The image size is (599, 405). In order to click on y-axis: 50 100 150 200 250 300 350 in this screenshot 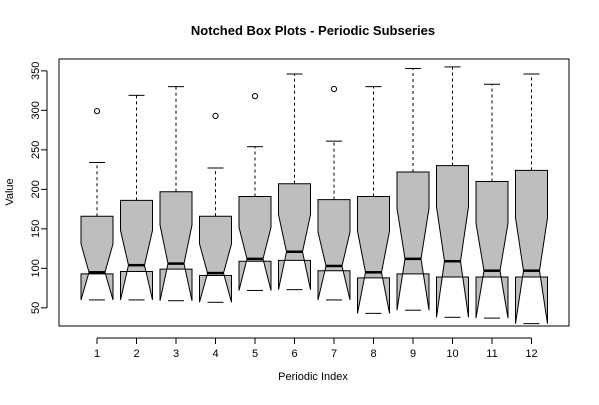, I will do `click(39, 188)`.